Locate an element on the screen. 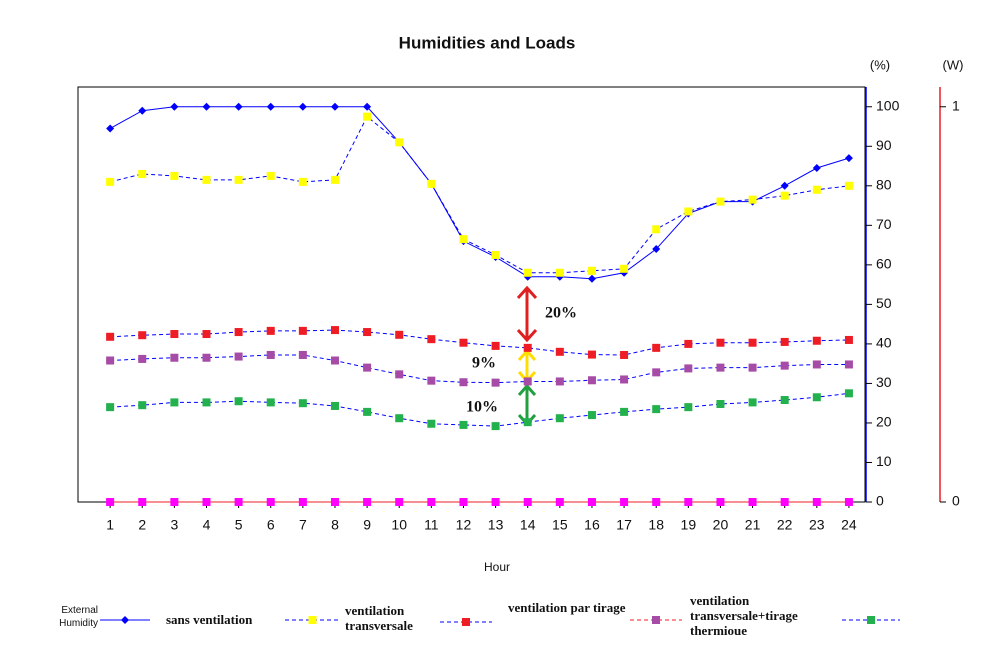  x-tick-label: 6 is located at coordinates (271, 525).